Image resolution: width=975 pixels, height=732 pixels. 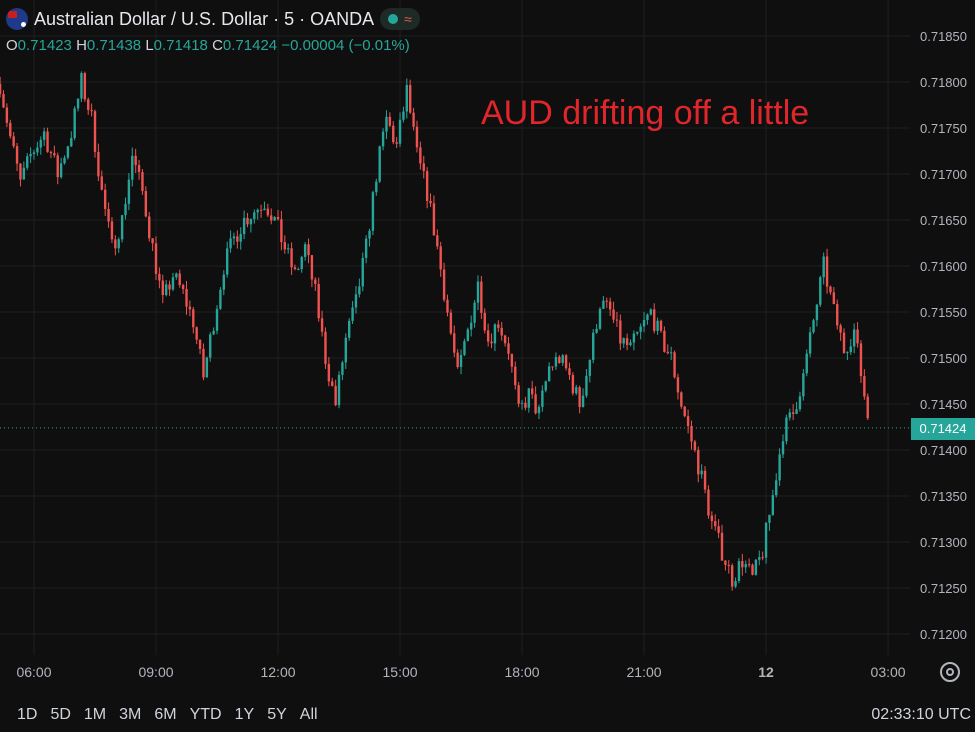 I want to click on y-tick-label: 0.71200, so click(x=943, y=634).